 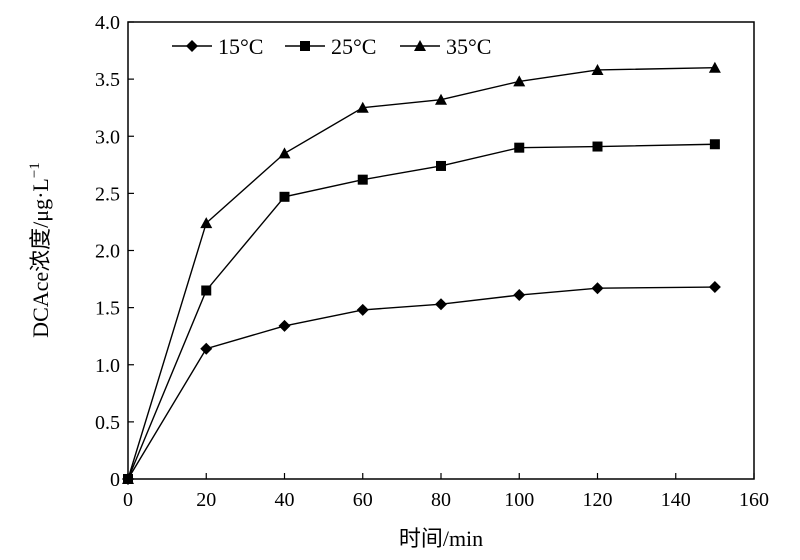 I want to click on legend-item-2: 25°C, so click(x=330, y=46).